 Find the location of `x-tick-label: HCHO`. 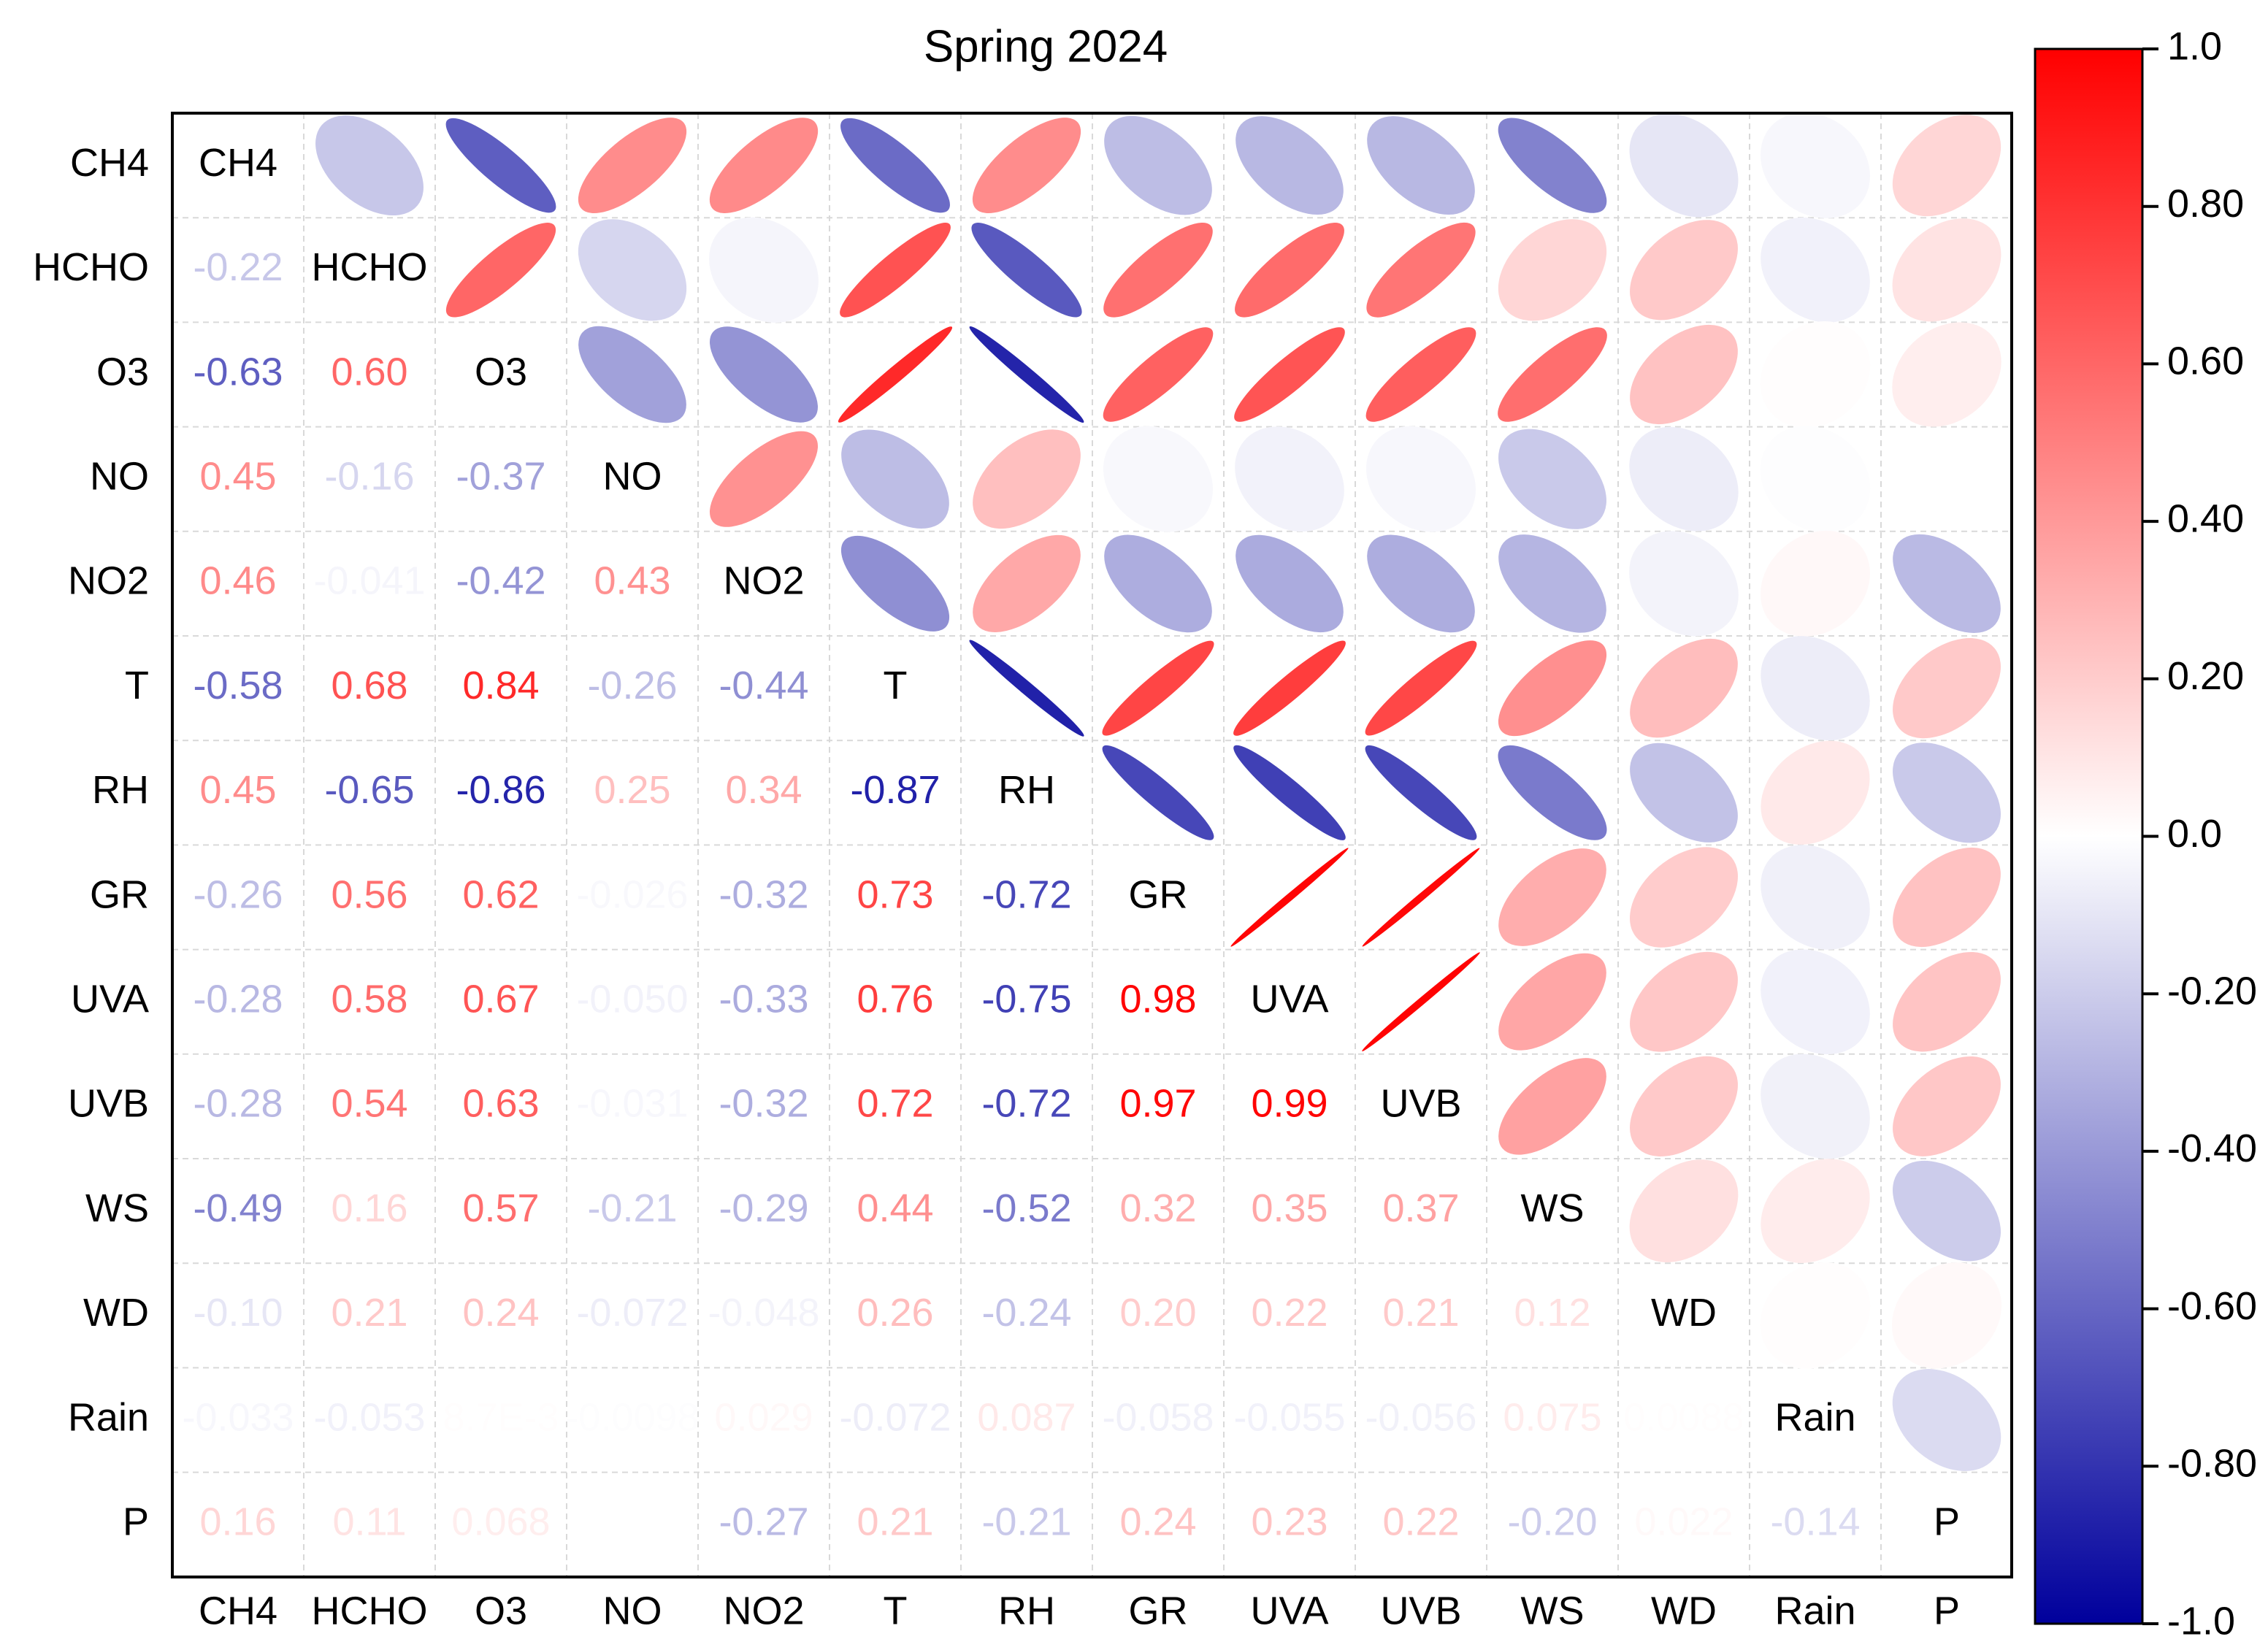

x-tick-label: HCHO is located at coordinates (370, 1611).